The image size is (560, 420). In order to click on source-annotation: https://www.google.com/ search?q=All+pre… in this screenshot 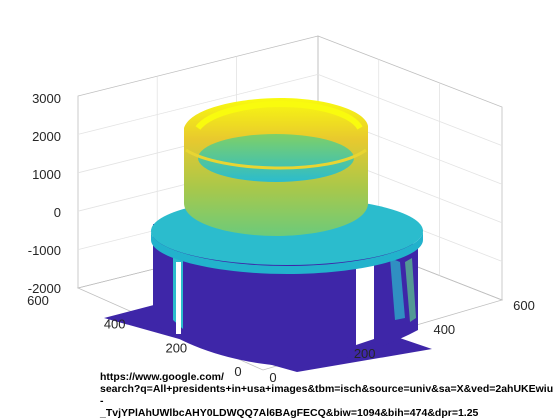, I will do `click(327, 395)`.